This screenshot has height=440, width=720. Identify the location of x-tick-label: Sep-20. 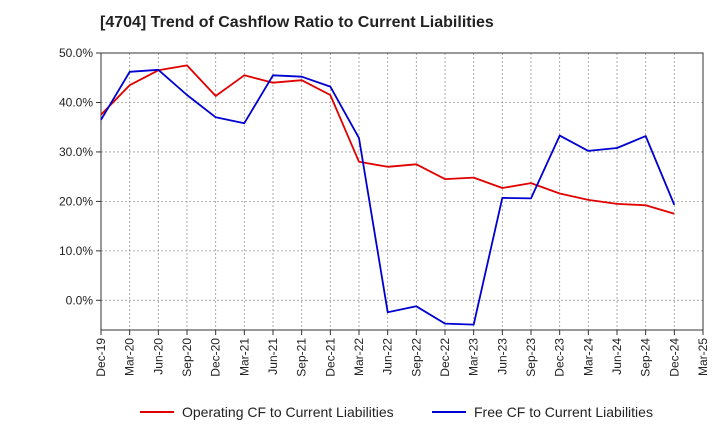
(187, 357).